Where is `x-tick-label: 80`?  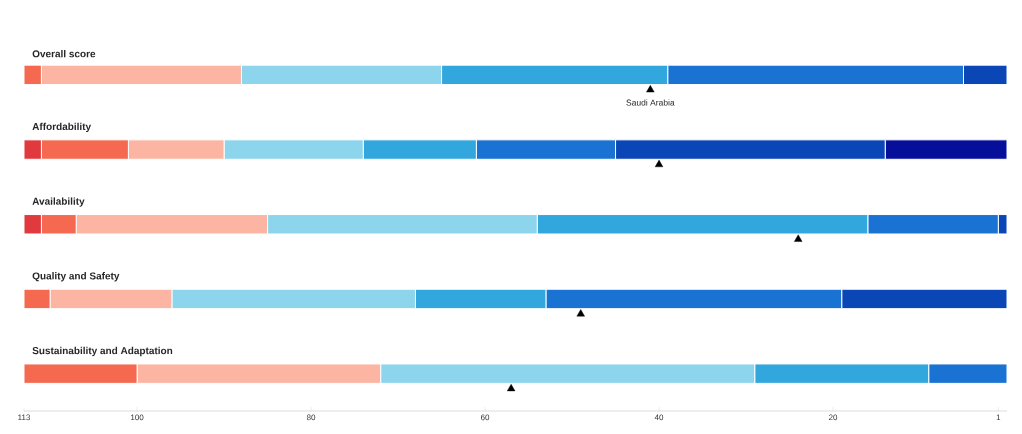 x-tick-label: 80 is located at coordinates (311, 417).